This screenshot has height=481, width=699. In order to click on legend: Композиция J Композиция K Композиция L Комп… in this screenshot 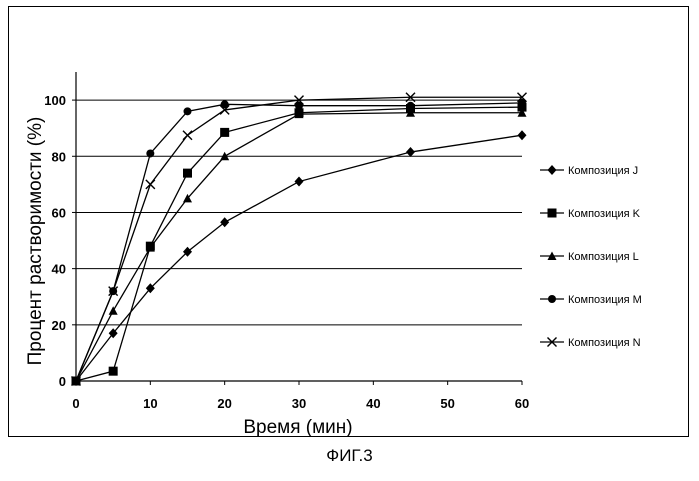, I will do `click(591, 257)`.